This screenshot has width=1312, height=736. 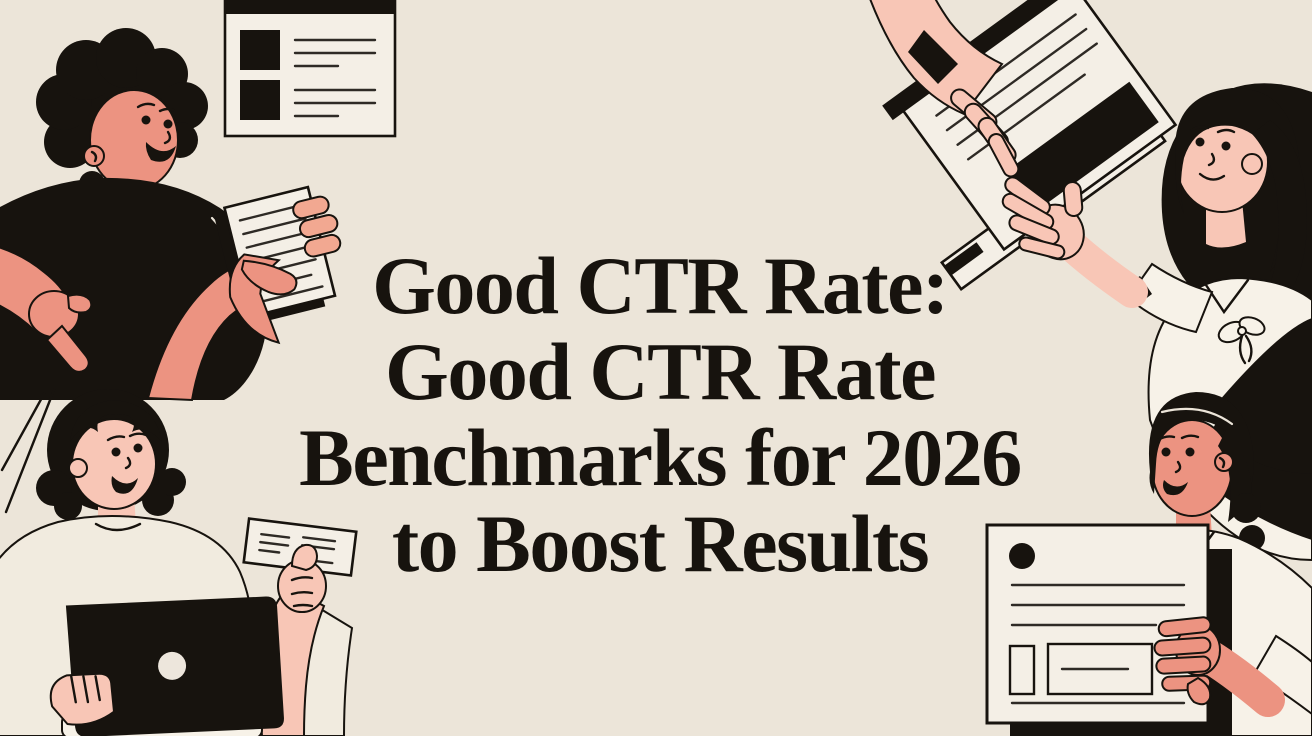 I want to click on index-finger, so click(x=67, y=348).